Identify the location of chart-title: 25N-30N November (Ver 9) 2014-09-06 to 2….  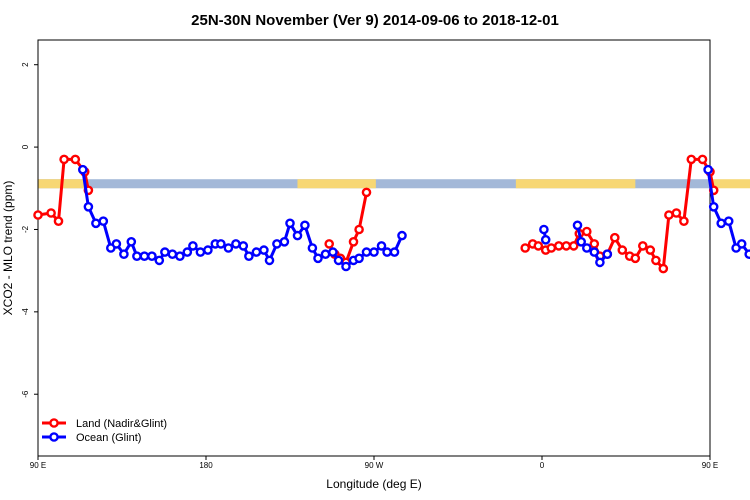
(375, 20).